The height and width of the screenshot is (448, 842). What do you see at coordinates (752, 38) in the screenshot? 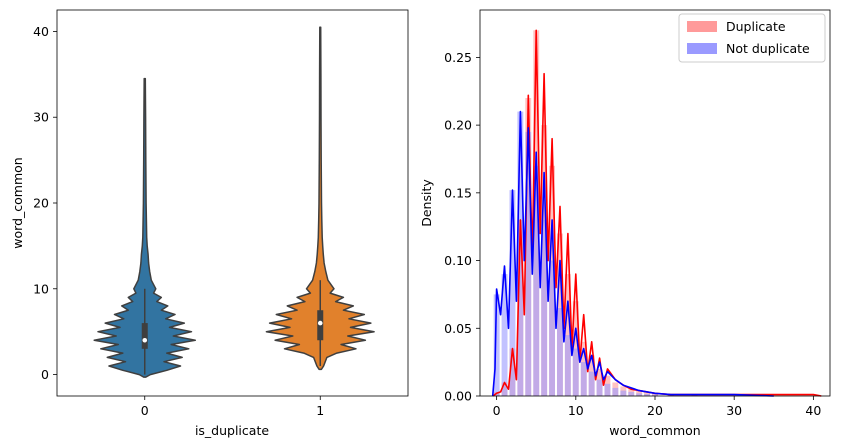
I see `legend: Duplicate Not duplicate` at bounding box center [752, 38].